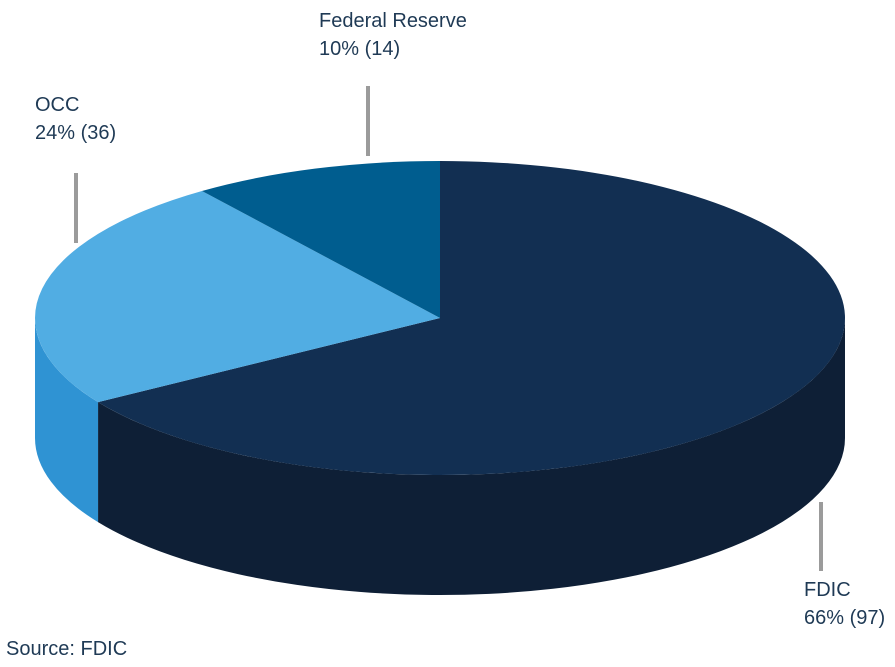 The height and width of the screenshot is (667, 895). What do you see at coordinates (320, 239) in the screenshot?
I see `slice-federal-reserve` at bounding box center [320, 239].